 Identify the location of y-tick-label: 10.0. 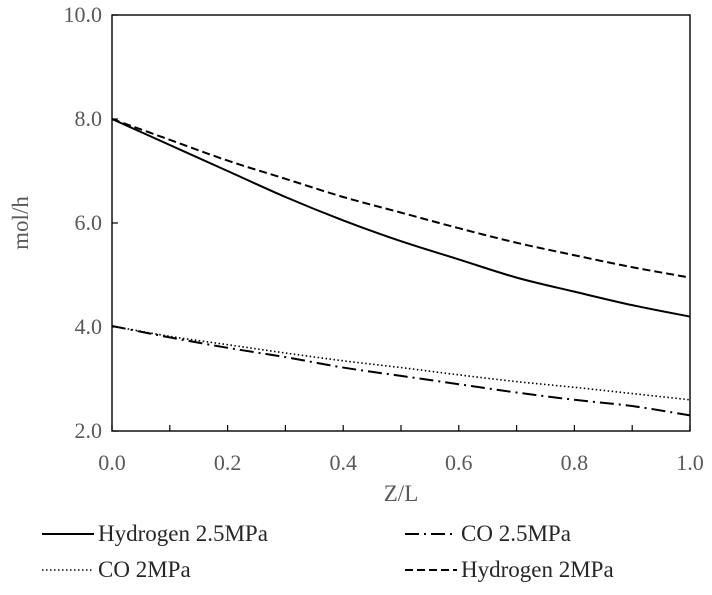
(83, 14).